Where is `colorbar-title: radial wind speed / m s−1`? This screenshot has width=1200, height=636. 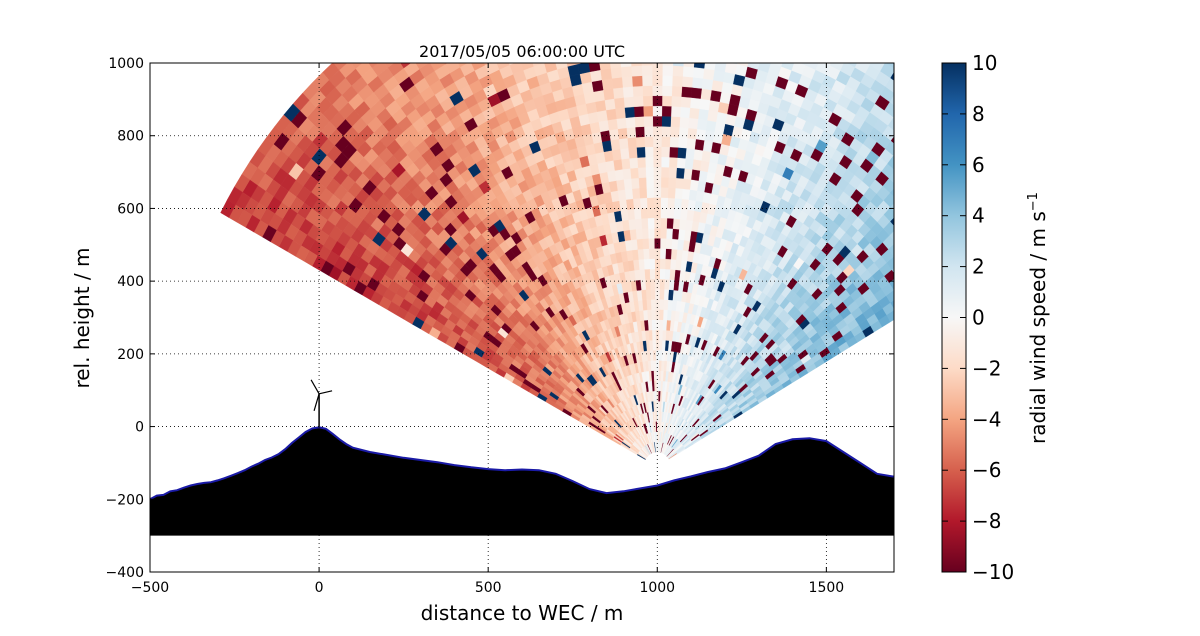
colorbar-title: radial wind speed / m s−1 is located at coordinates (1038, 318).